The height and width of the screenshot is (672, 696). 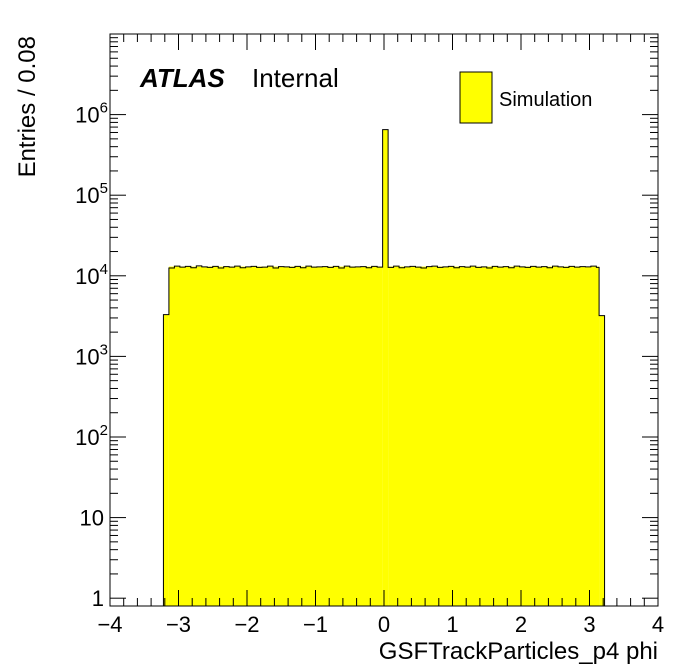 What do you see at coordinates (658, 624) in the screenshot?
I see `x-tick-label: 4` at bounding box center [658, 624].